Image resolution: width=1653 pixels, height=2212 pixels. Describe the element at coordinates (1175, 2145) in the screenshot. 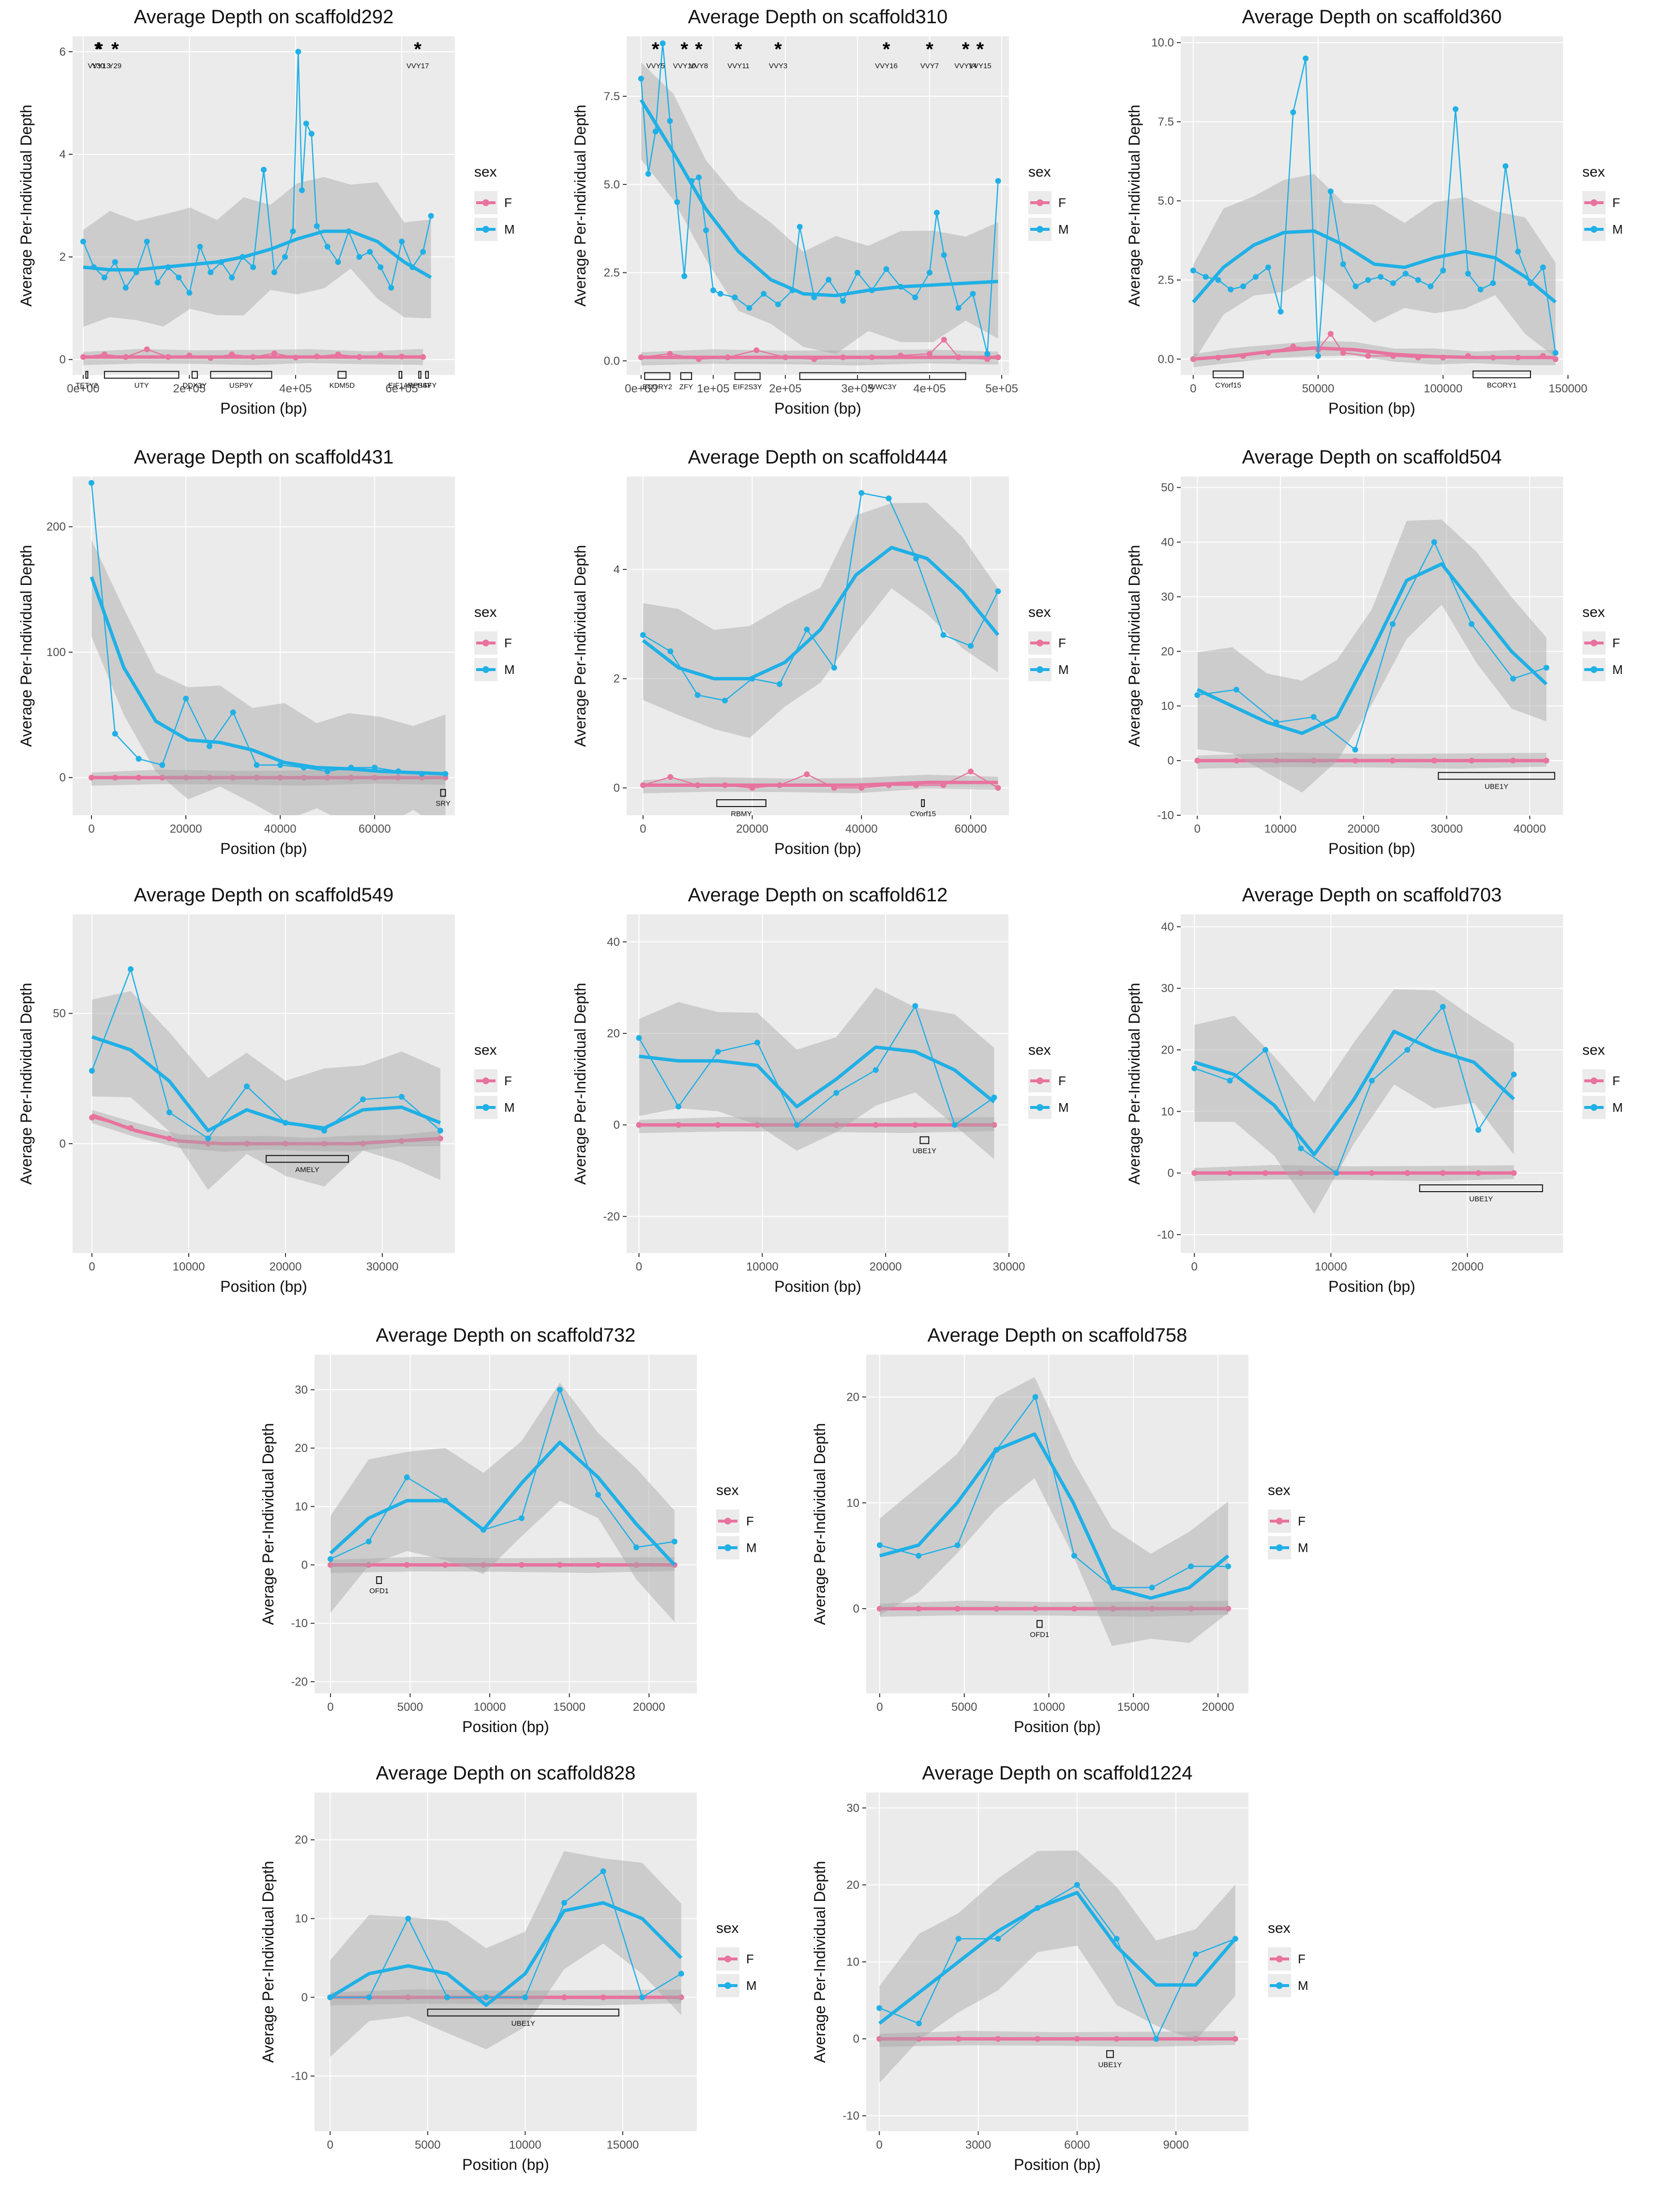

I see `x-tick-label: 9000` at that location.